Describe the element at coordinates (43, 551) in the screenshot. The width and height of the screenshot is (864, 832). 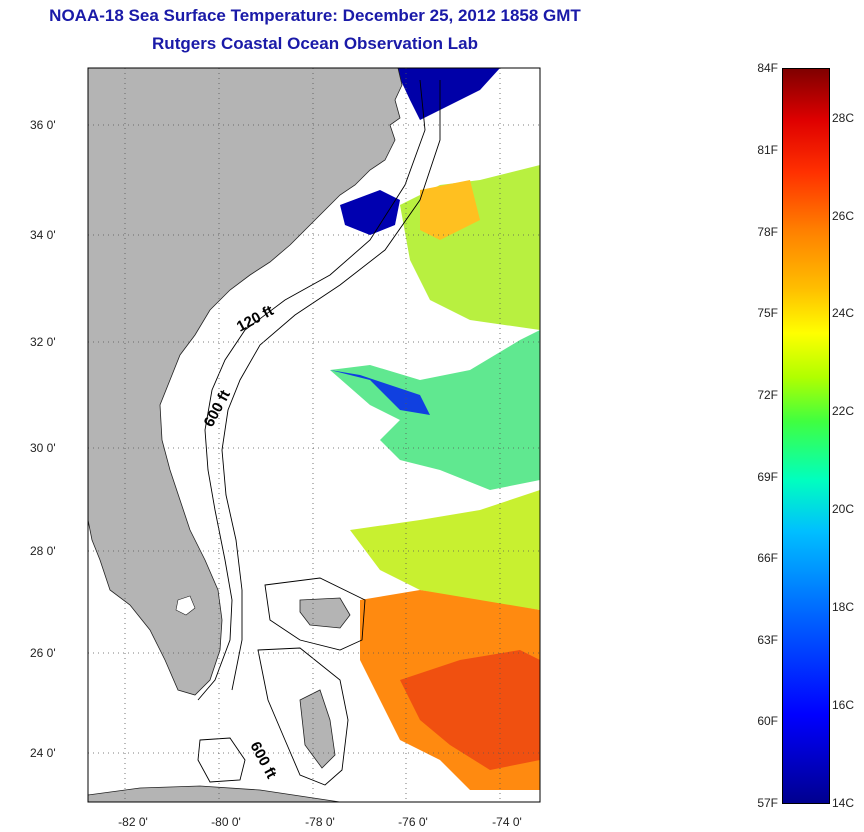
I see `lat-tick-label: 28 0'` at that location.